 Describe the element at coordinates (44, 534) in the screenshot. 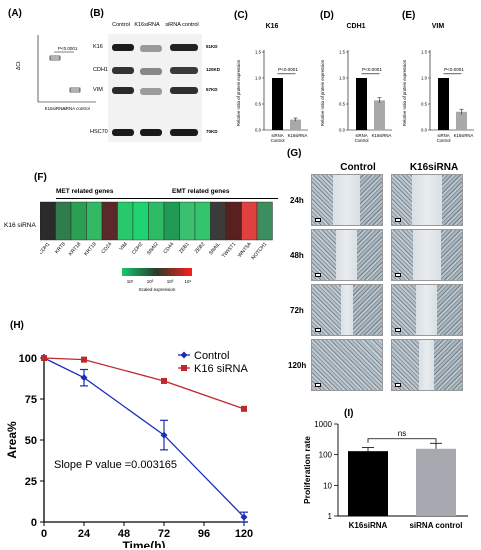

I see `panel-h-xtick-0: 0` at that location.